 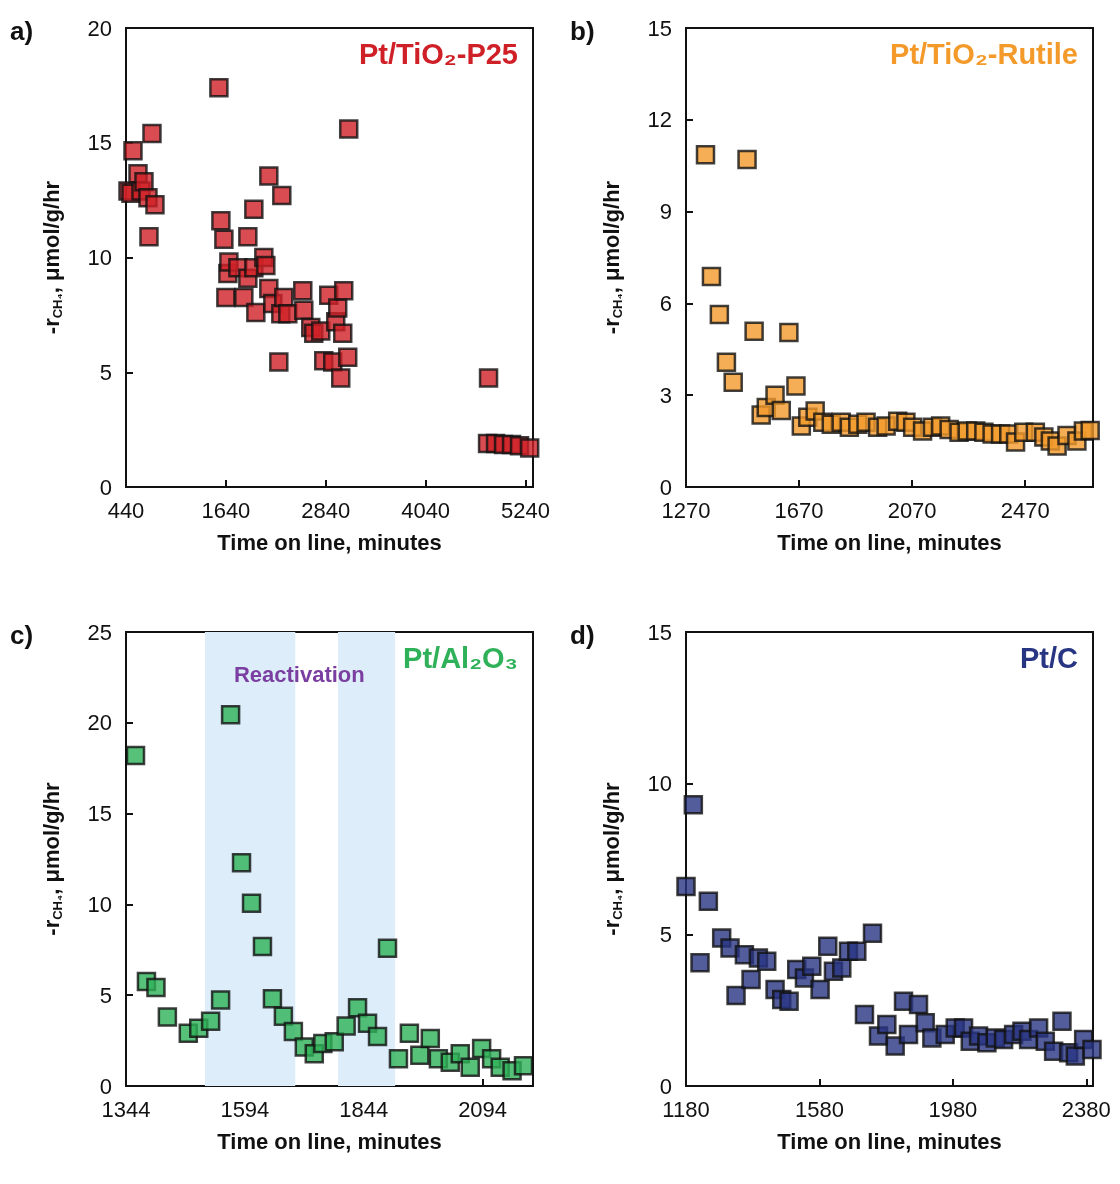 What do you see at coordinates (126, 510) in the screenshot?
I see `x-tick-label: 440` at bounding box center [126, 510].